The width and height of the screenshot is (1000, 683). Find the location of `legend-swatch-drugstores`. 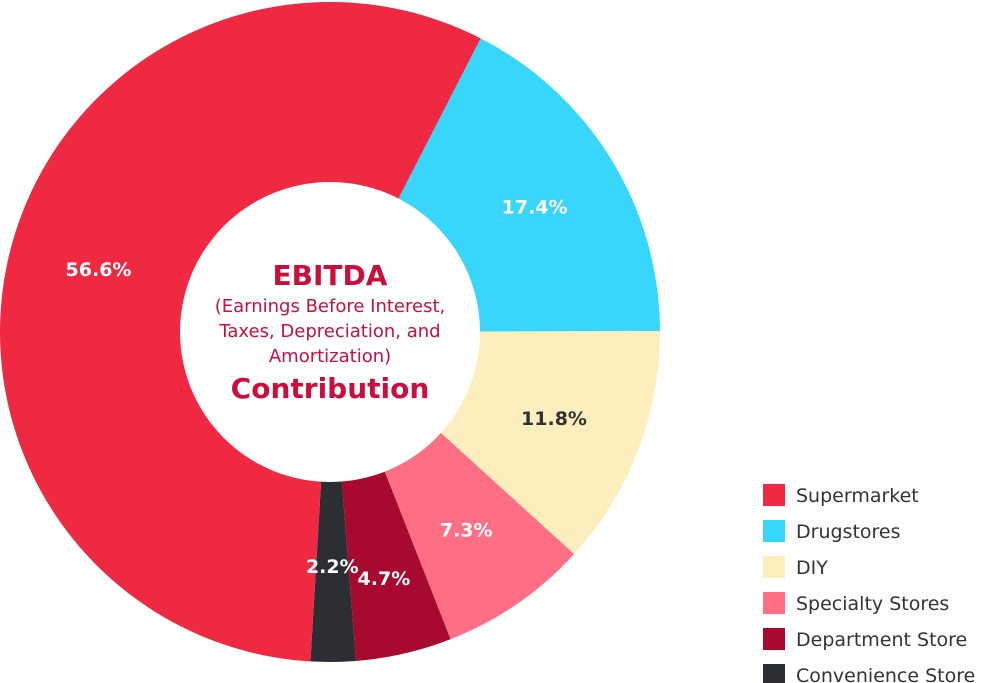

legend-swatch-drugstores is located at coordinates (774, 531).